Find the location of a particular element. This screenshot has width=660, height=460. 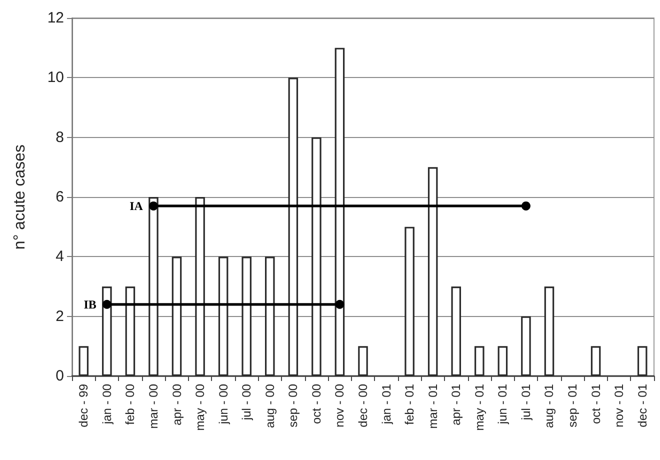

x-tick-label: apr - 00 is located at coordinates (177, 405).